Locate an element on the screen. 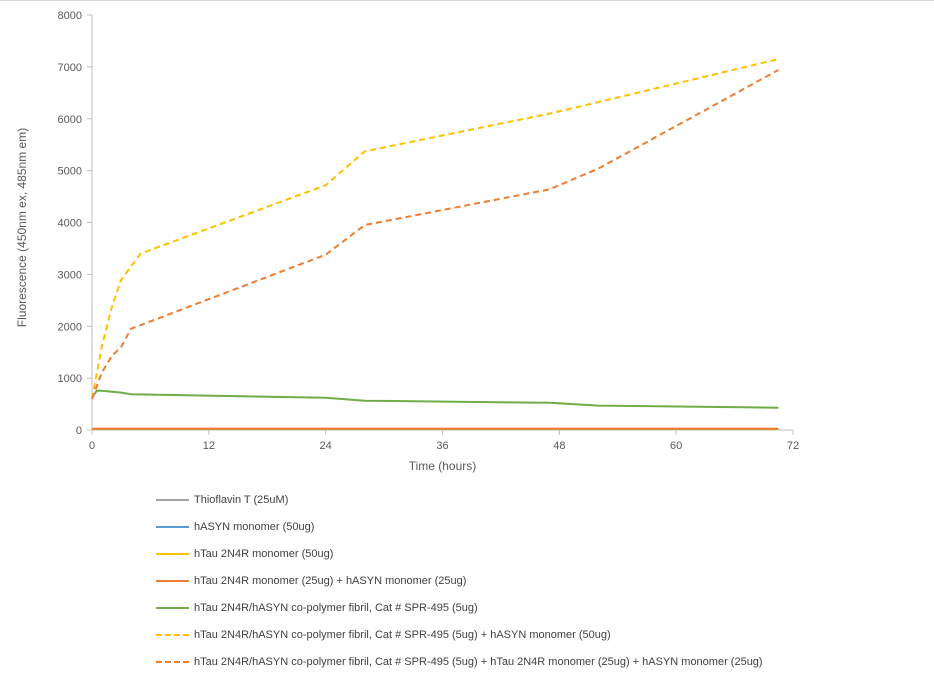  legend-item: Thioflavin T (25uM) is located at coordinates (459, 499).